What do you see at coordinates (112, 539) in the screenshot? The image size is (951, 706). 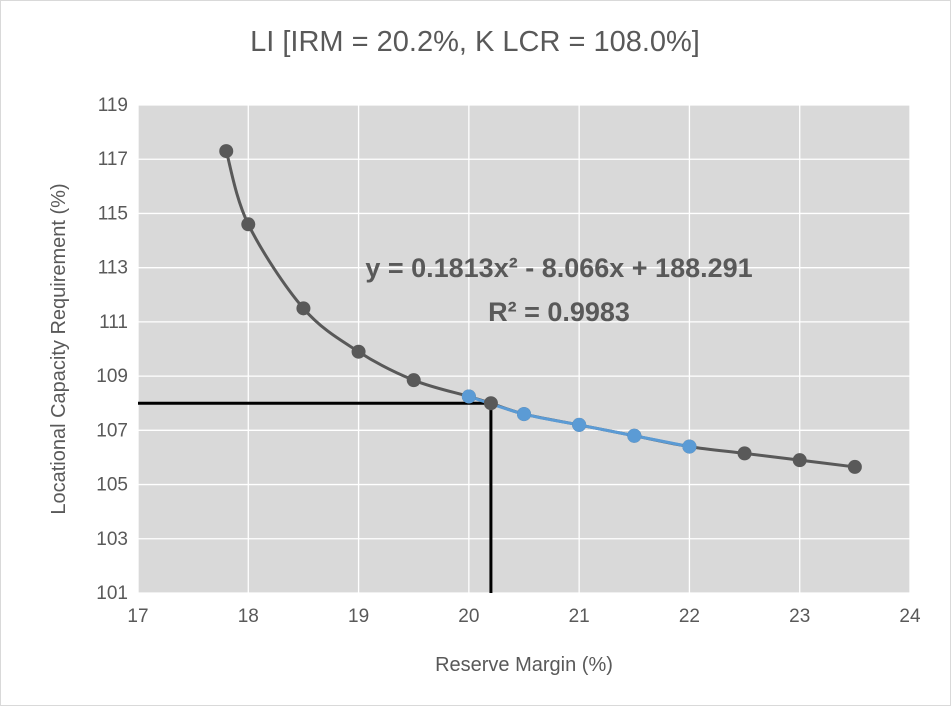 I see `y-tick-label: 103` at bounding box center [112, 539].